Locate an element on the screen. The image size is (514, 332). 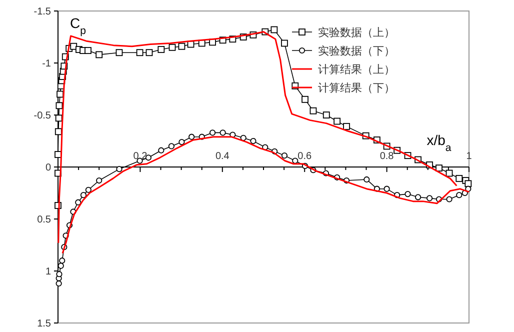
x-axis-title: x/b$_{a}$ is located at coordinates (439, 143).